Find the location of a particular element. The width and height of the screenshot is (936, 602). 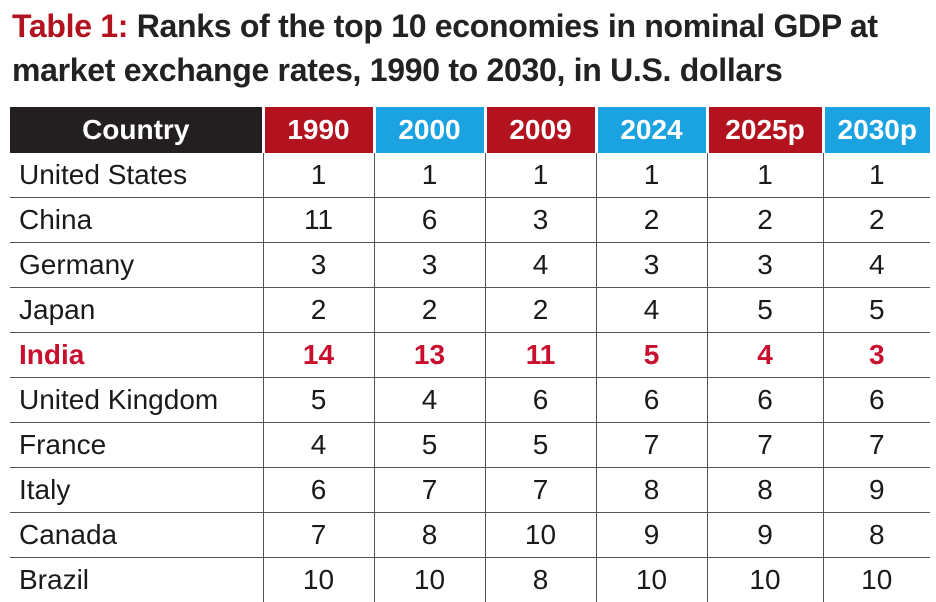

country-cell: China is located at coordinates (136, 220).